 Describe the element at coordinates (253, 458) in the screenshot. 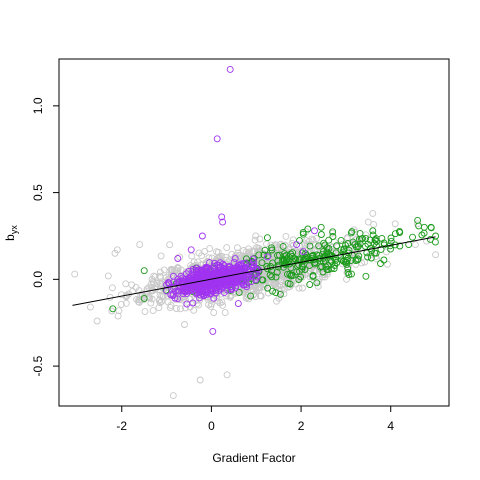

I see `x-axis-title: Gradient Factor` at that location.